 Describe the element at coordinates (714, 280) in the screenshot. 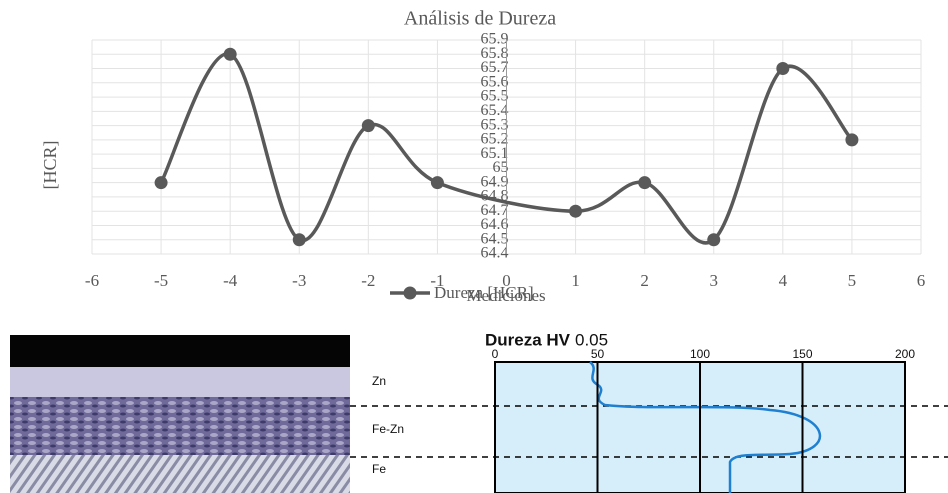

I see `x-tick-label: 3` at that location.